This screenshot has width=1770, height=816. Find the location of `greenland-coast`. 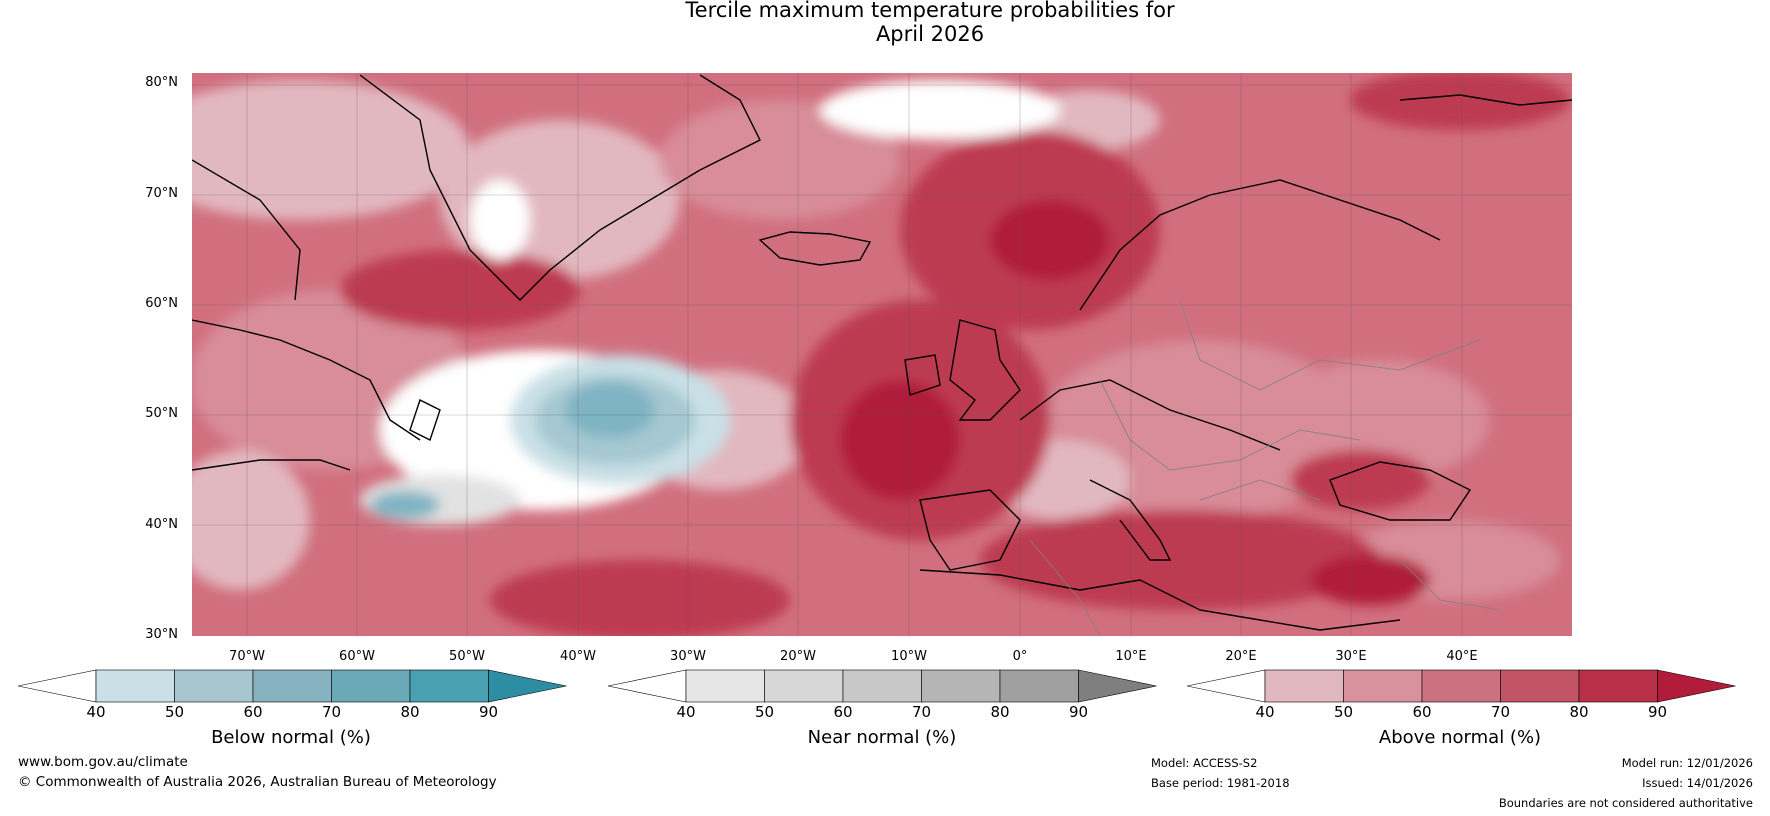

greenland-coast is located at coordinates (560, 187).